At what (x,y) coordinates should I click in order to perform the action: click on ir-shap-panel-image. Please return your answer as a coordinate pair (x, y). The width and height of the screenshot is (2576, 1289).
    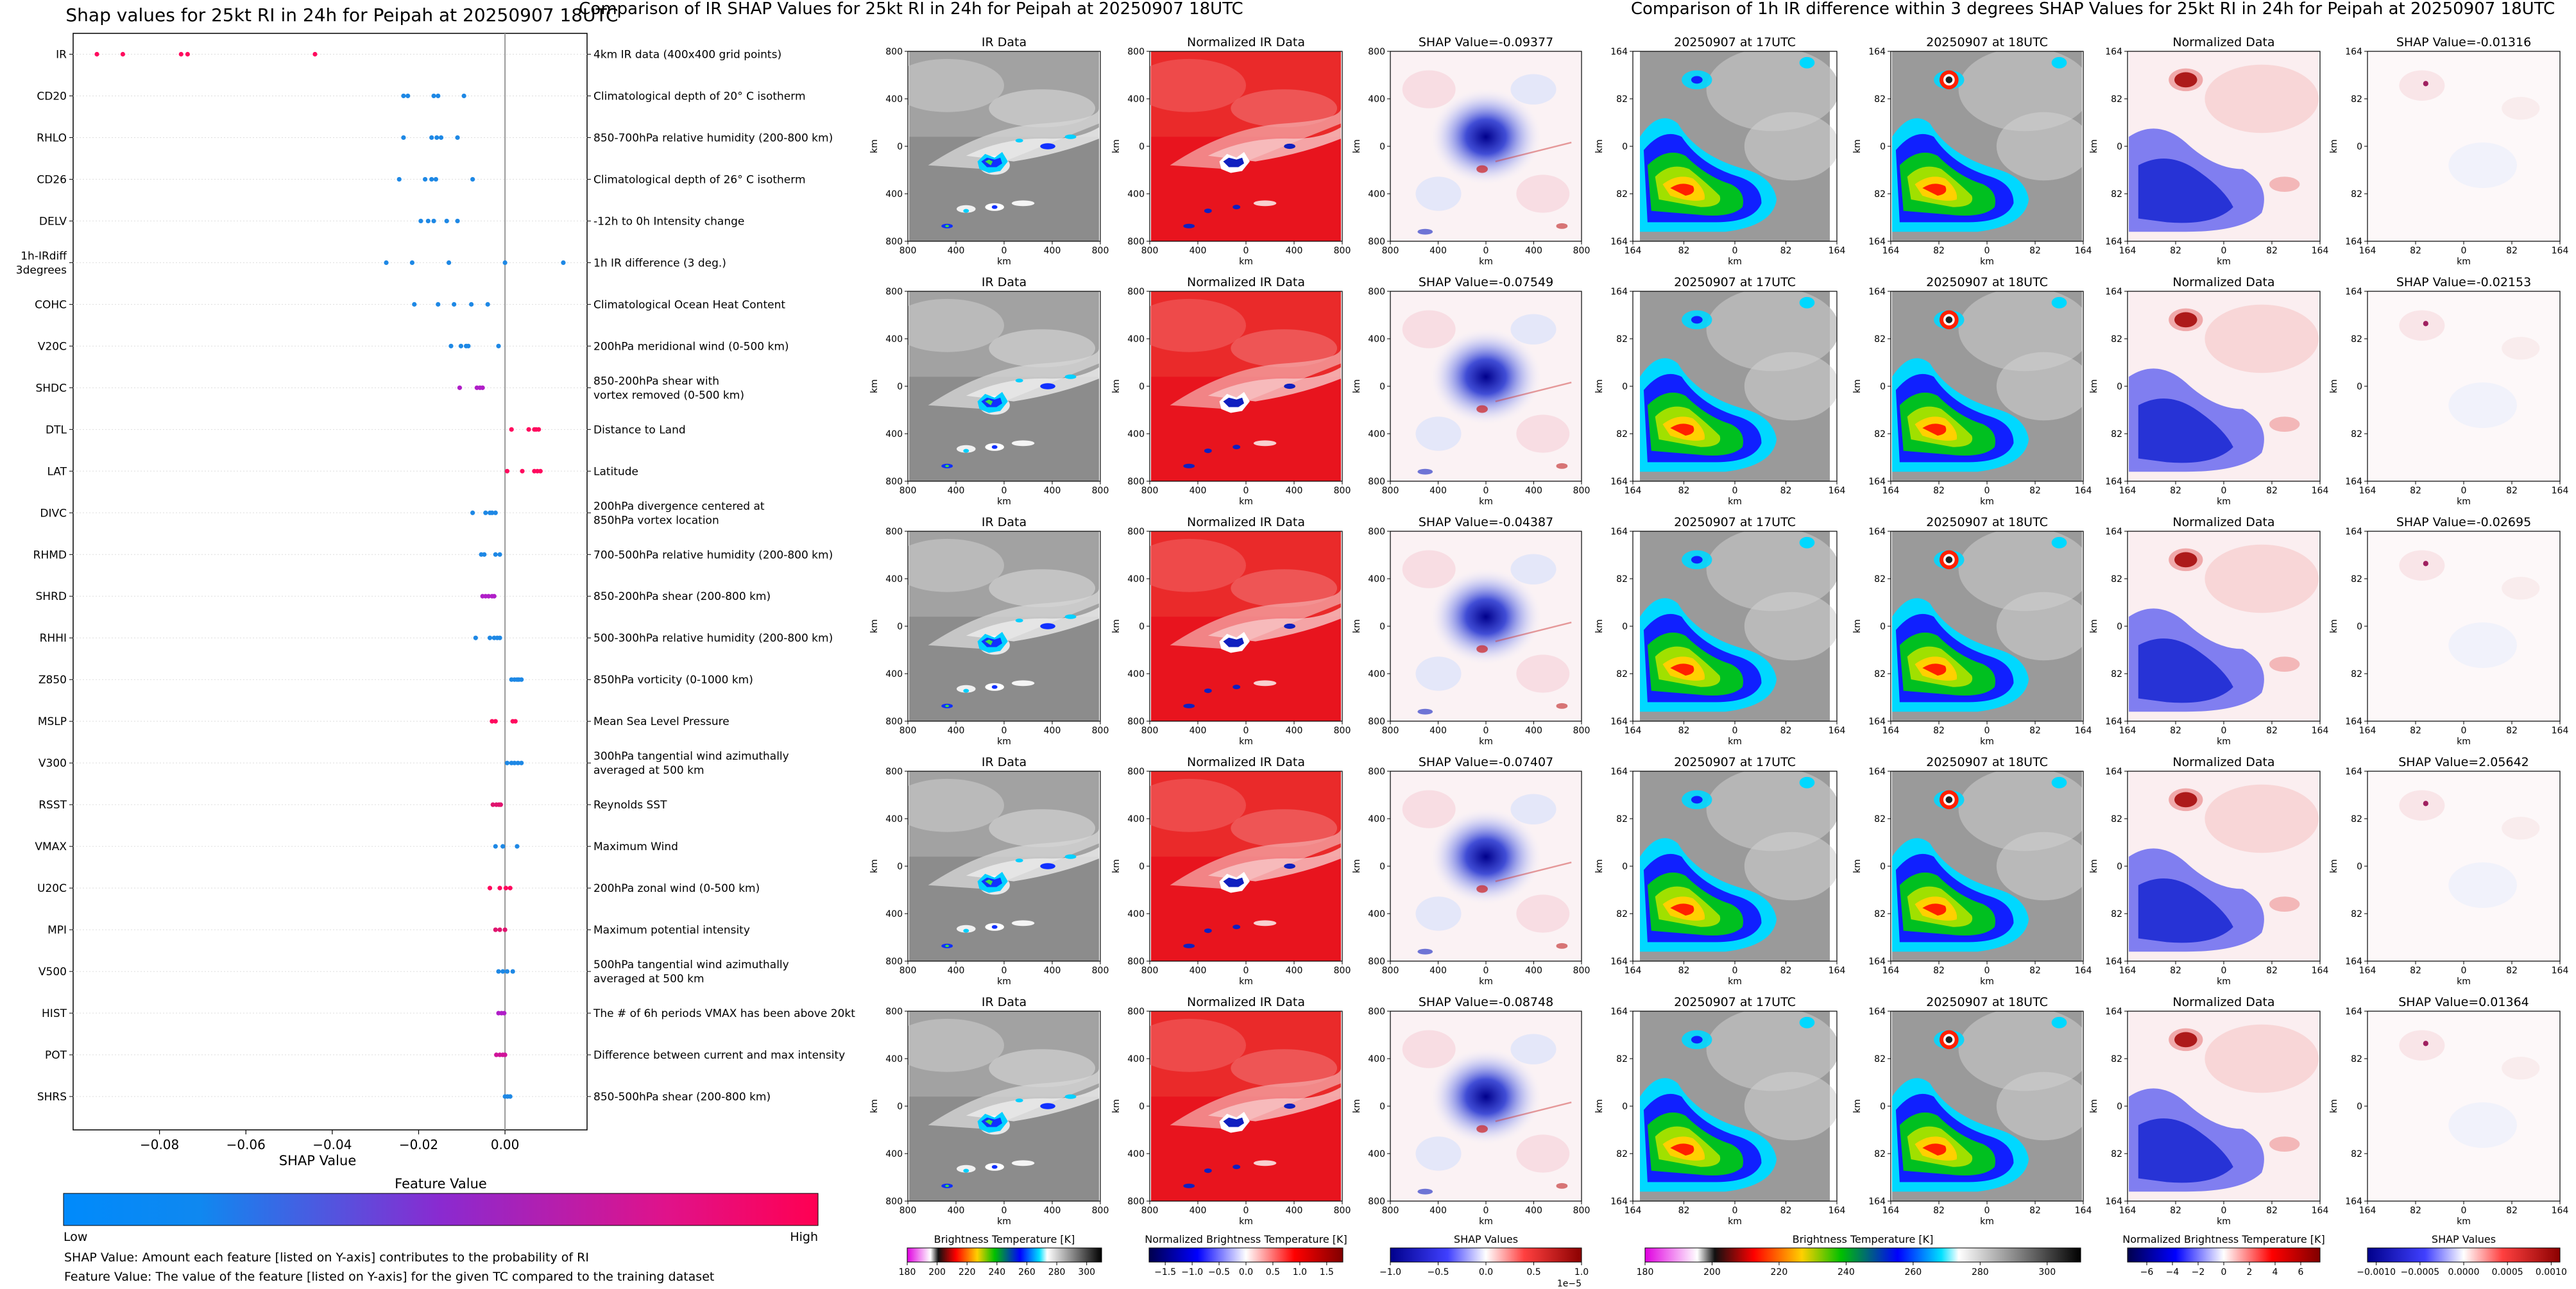
    Looking at the image, I should click on (1486, 866).